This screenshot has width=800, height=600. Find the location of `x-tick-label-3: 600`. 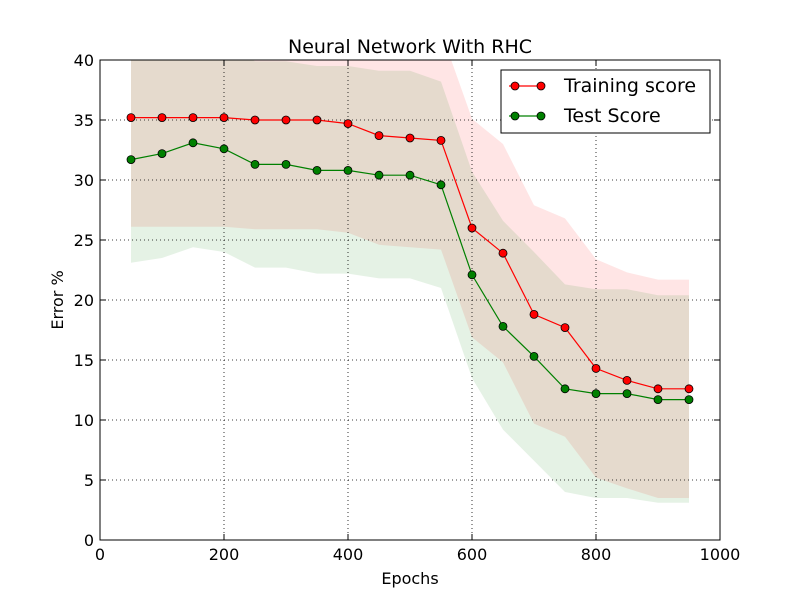

x-tick-label-3: 600 is located at coordinates (472, 554).